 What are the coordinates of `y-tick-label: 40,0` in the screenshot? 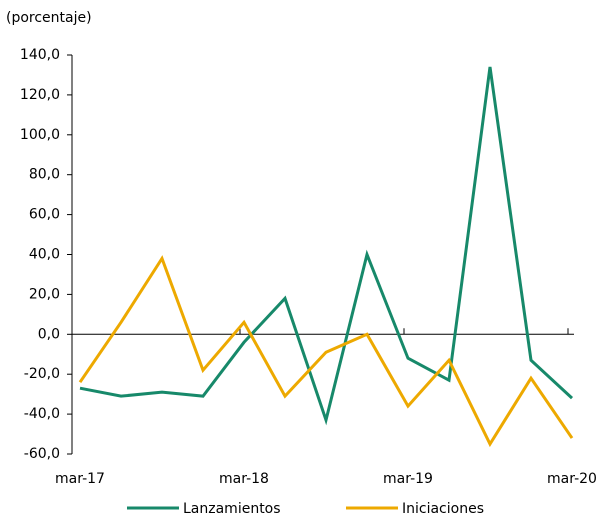 It's located at (44, 255).